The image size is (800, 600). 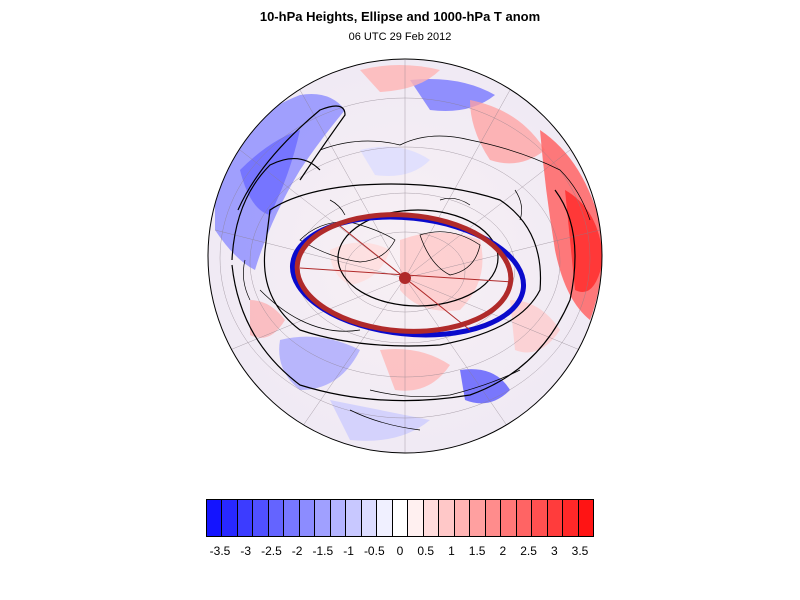 What do you see at coordinates (323, 551) in the screenshot?
I see `colorbar-tick-label: -1.5` at bounding box center [323, 551].